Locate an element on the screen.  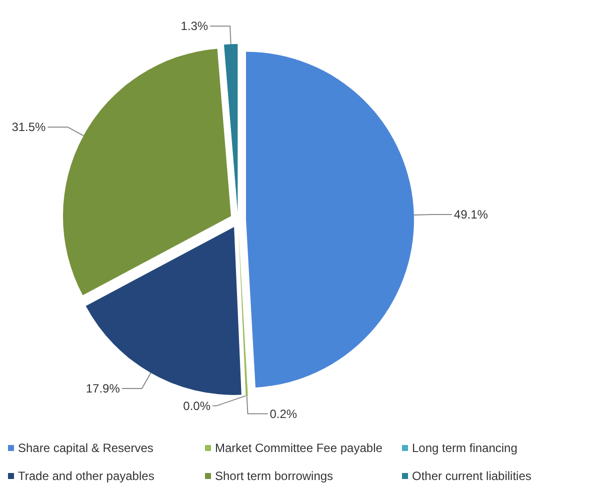
data-label: 49.1% is located at coordinates (471, 215).